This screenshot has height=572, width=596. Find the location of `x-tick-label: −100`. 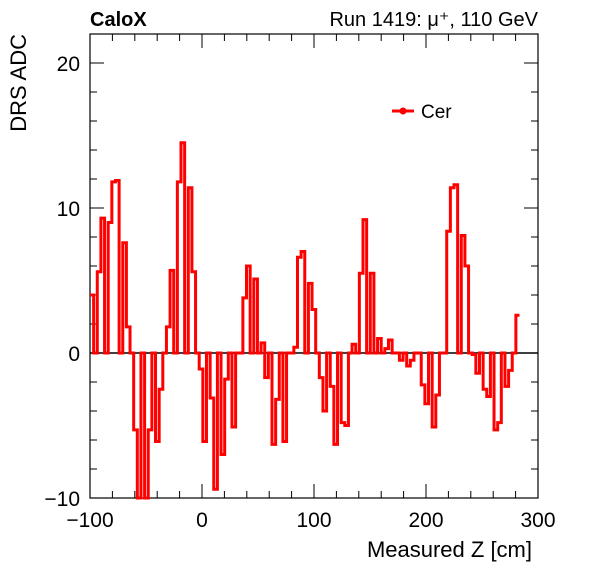

x-tick-label: −100 is located at coordinates (89, 520).